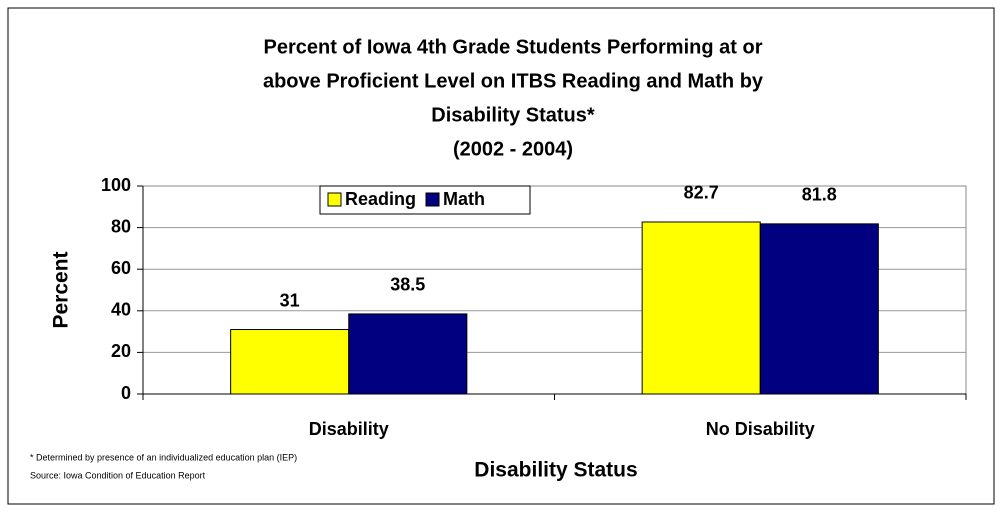 This screenshot has width=1003, height=512. I want to click on x-tick-label: No Disability, so click(760, 429).